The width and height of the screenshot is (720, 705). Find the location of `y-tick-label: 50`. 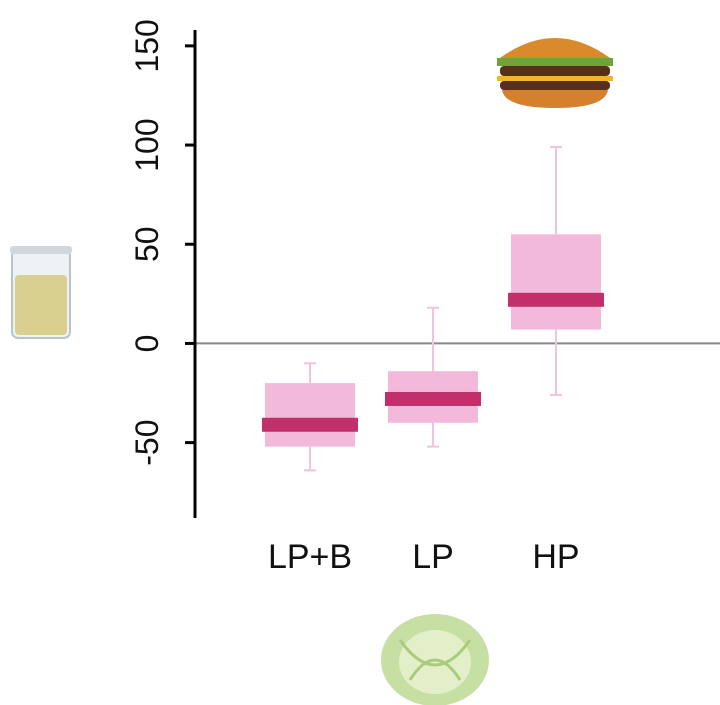

y-tick-label: 50 is located at coordinates (147, 244).